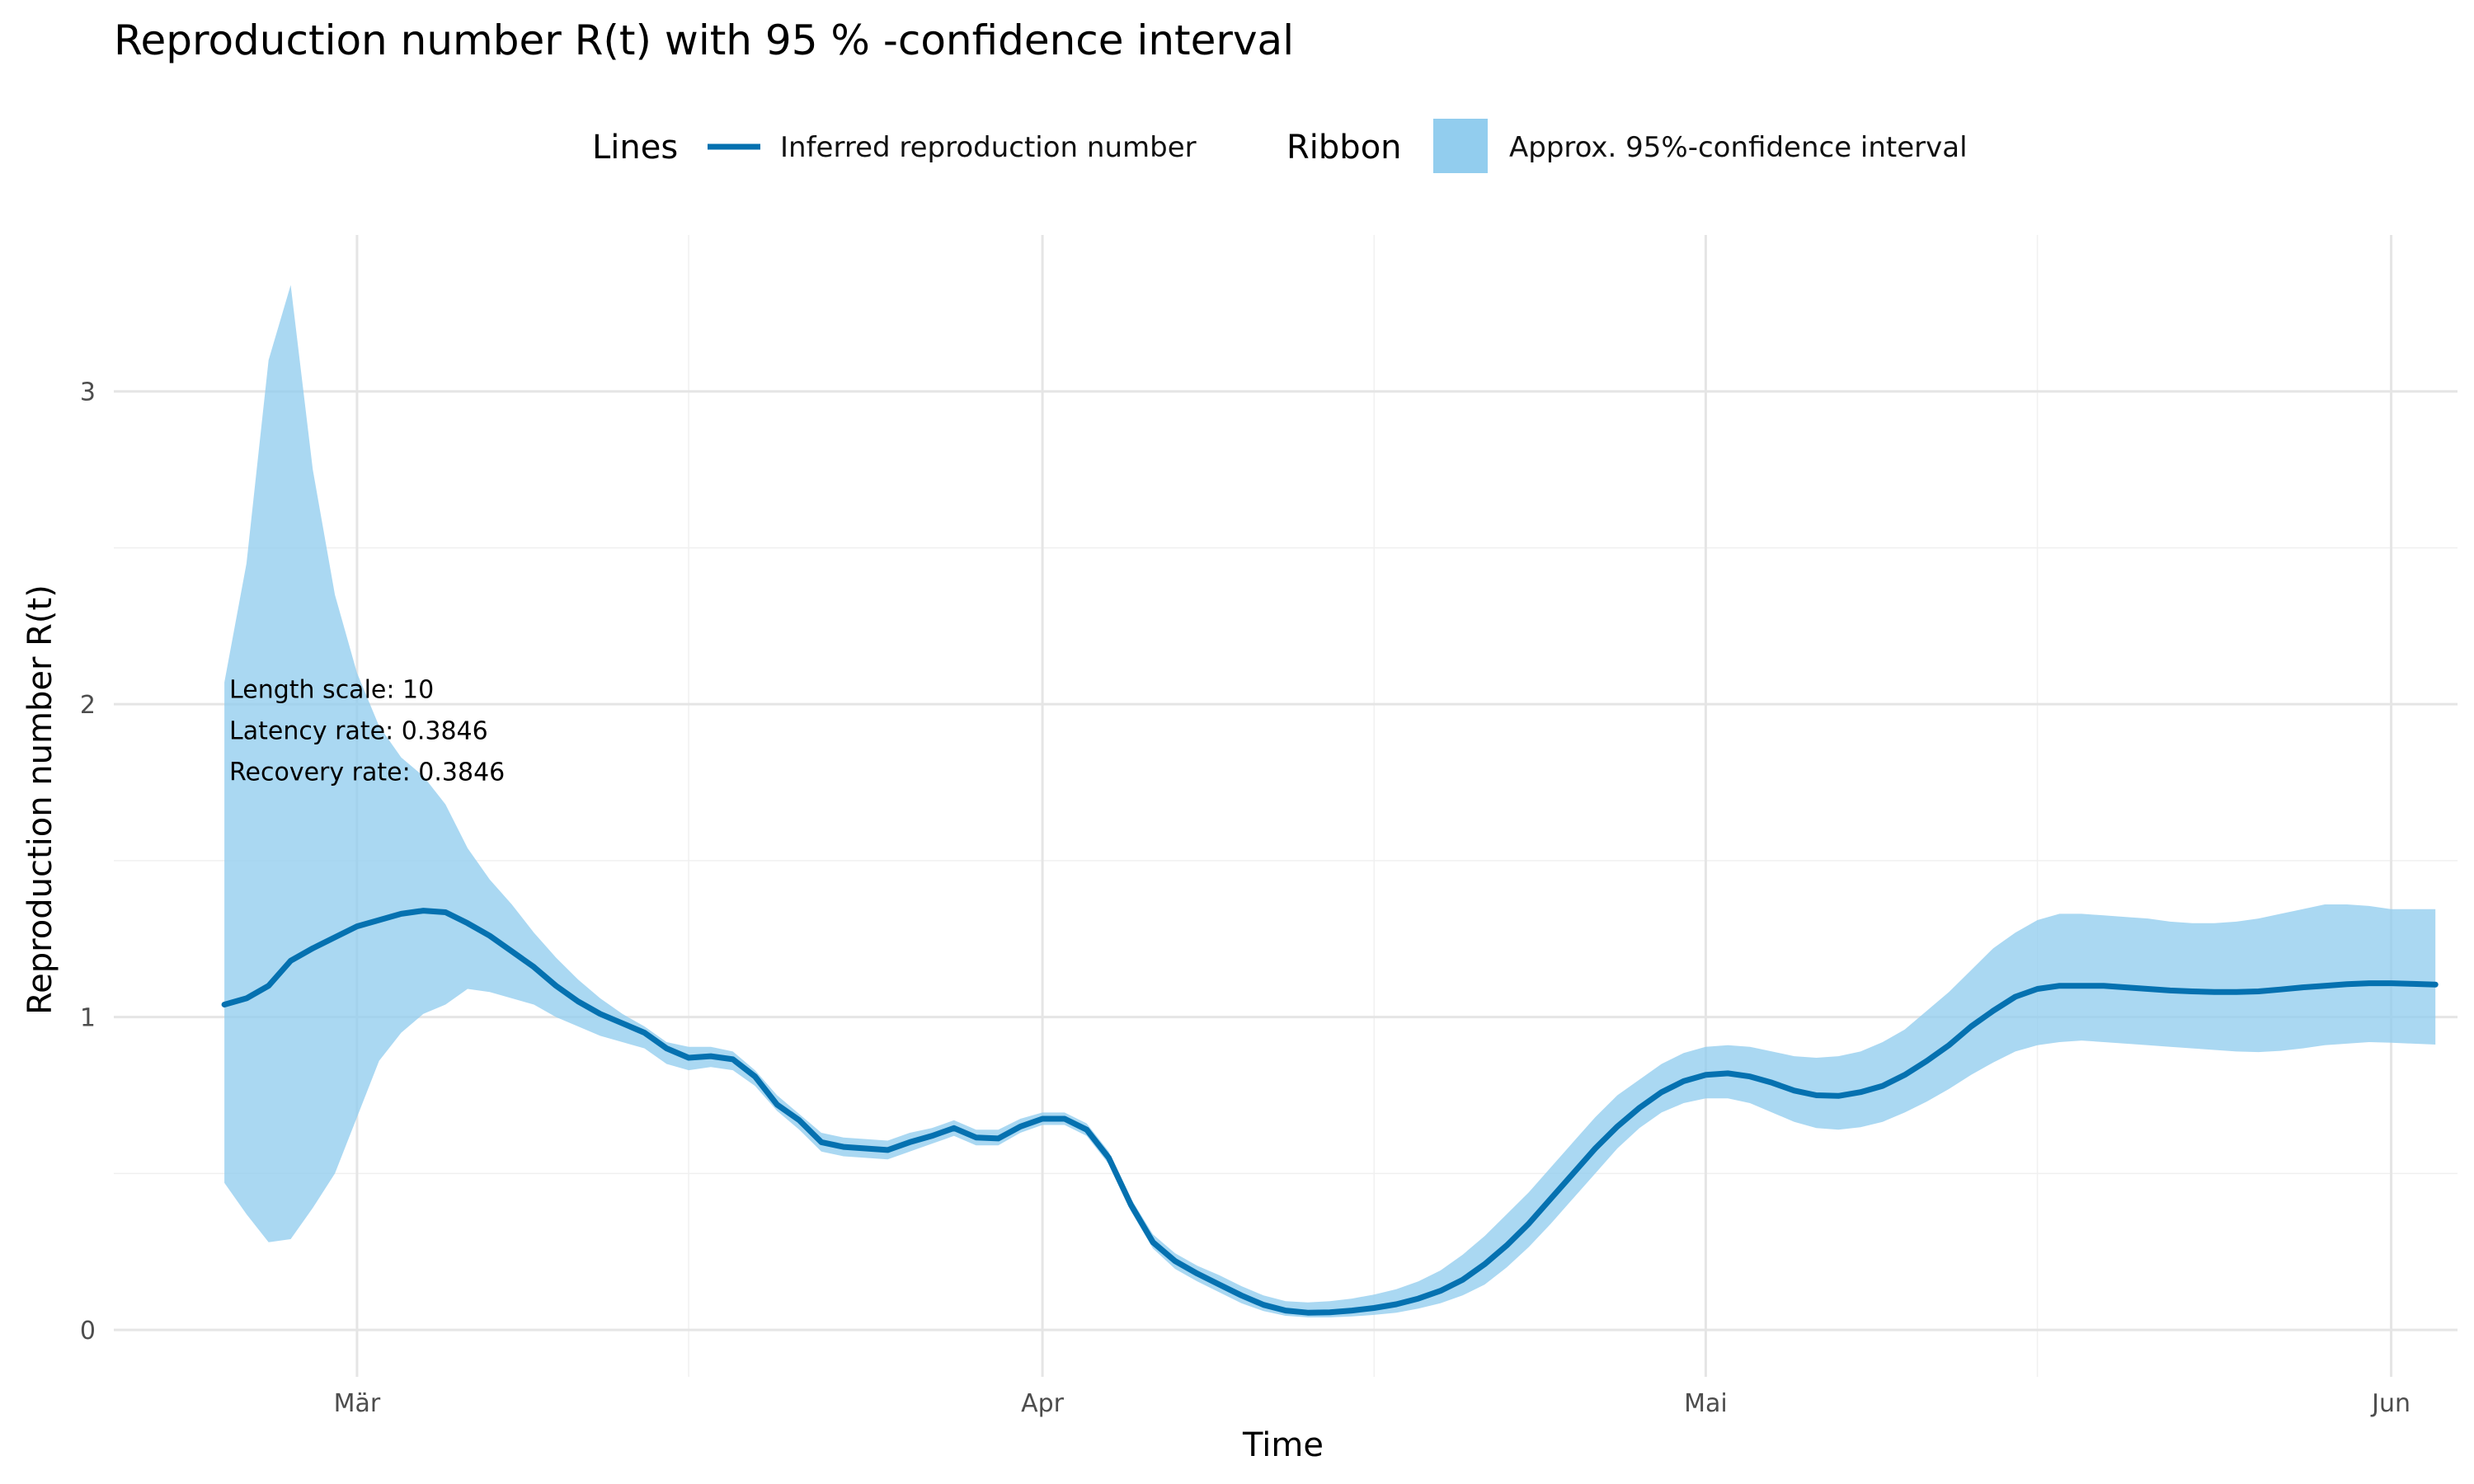  What do you see at coordinates (1043, 1403) in the screenshot?
I see `x-tick-label-1: Apr` at bounding box center [1043, 1403].